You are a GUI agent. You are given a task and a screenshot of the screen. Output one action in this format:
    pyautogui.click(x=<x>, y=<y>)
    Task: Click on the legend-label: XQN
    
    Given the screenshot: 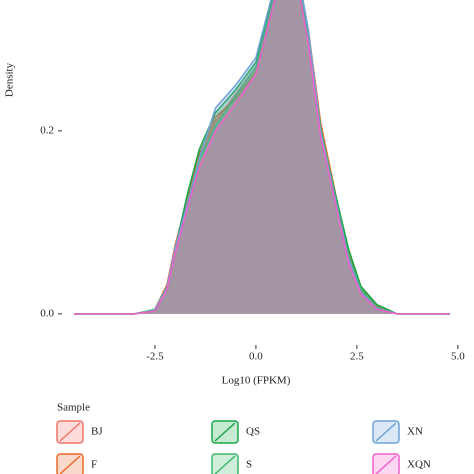 What is the action you would take?
    pyautogui.click(x=419, y=465)
    